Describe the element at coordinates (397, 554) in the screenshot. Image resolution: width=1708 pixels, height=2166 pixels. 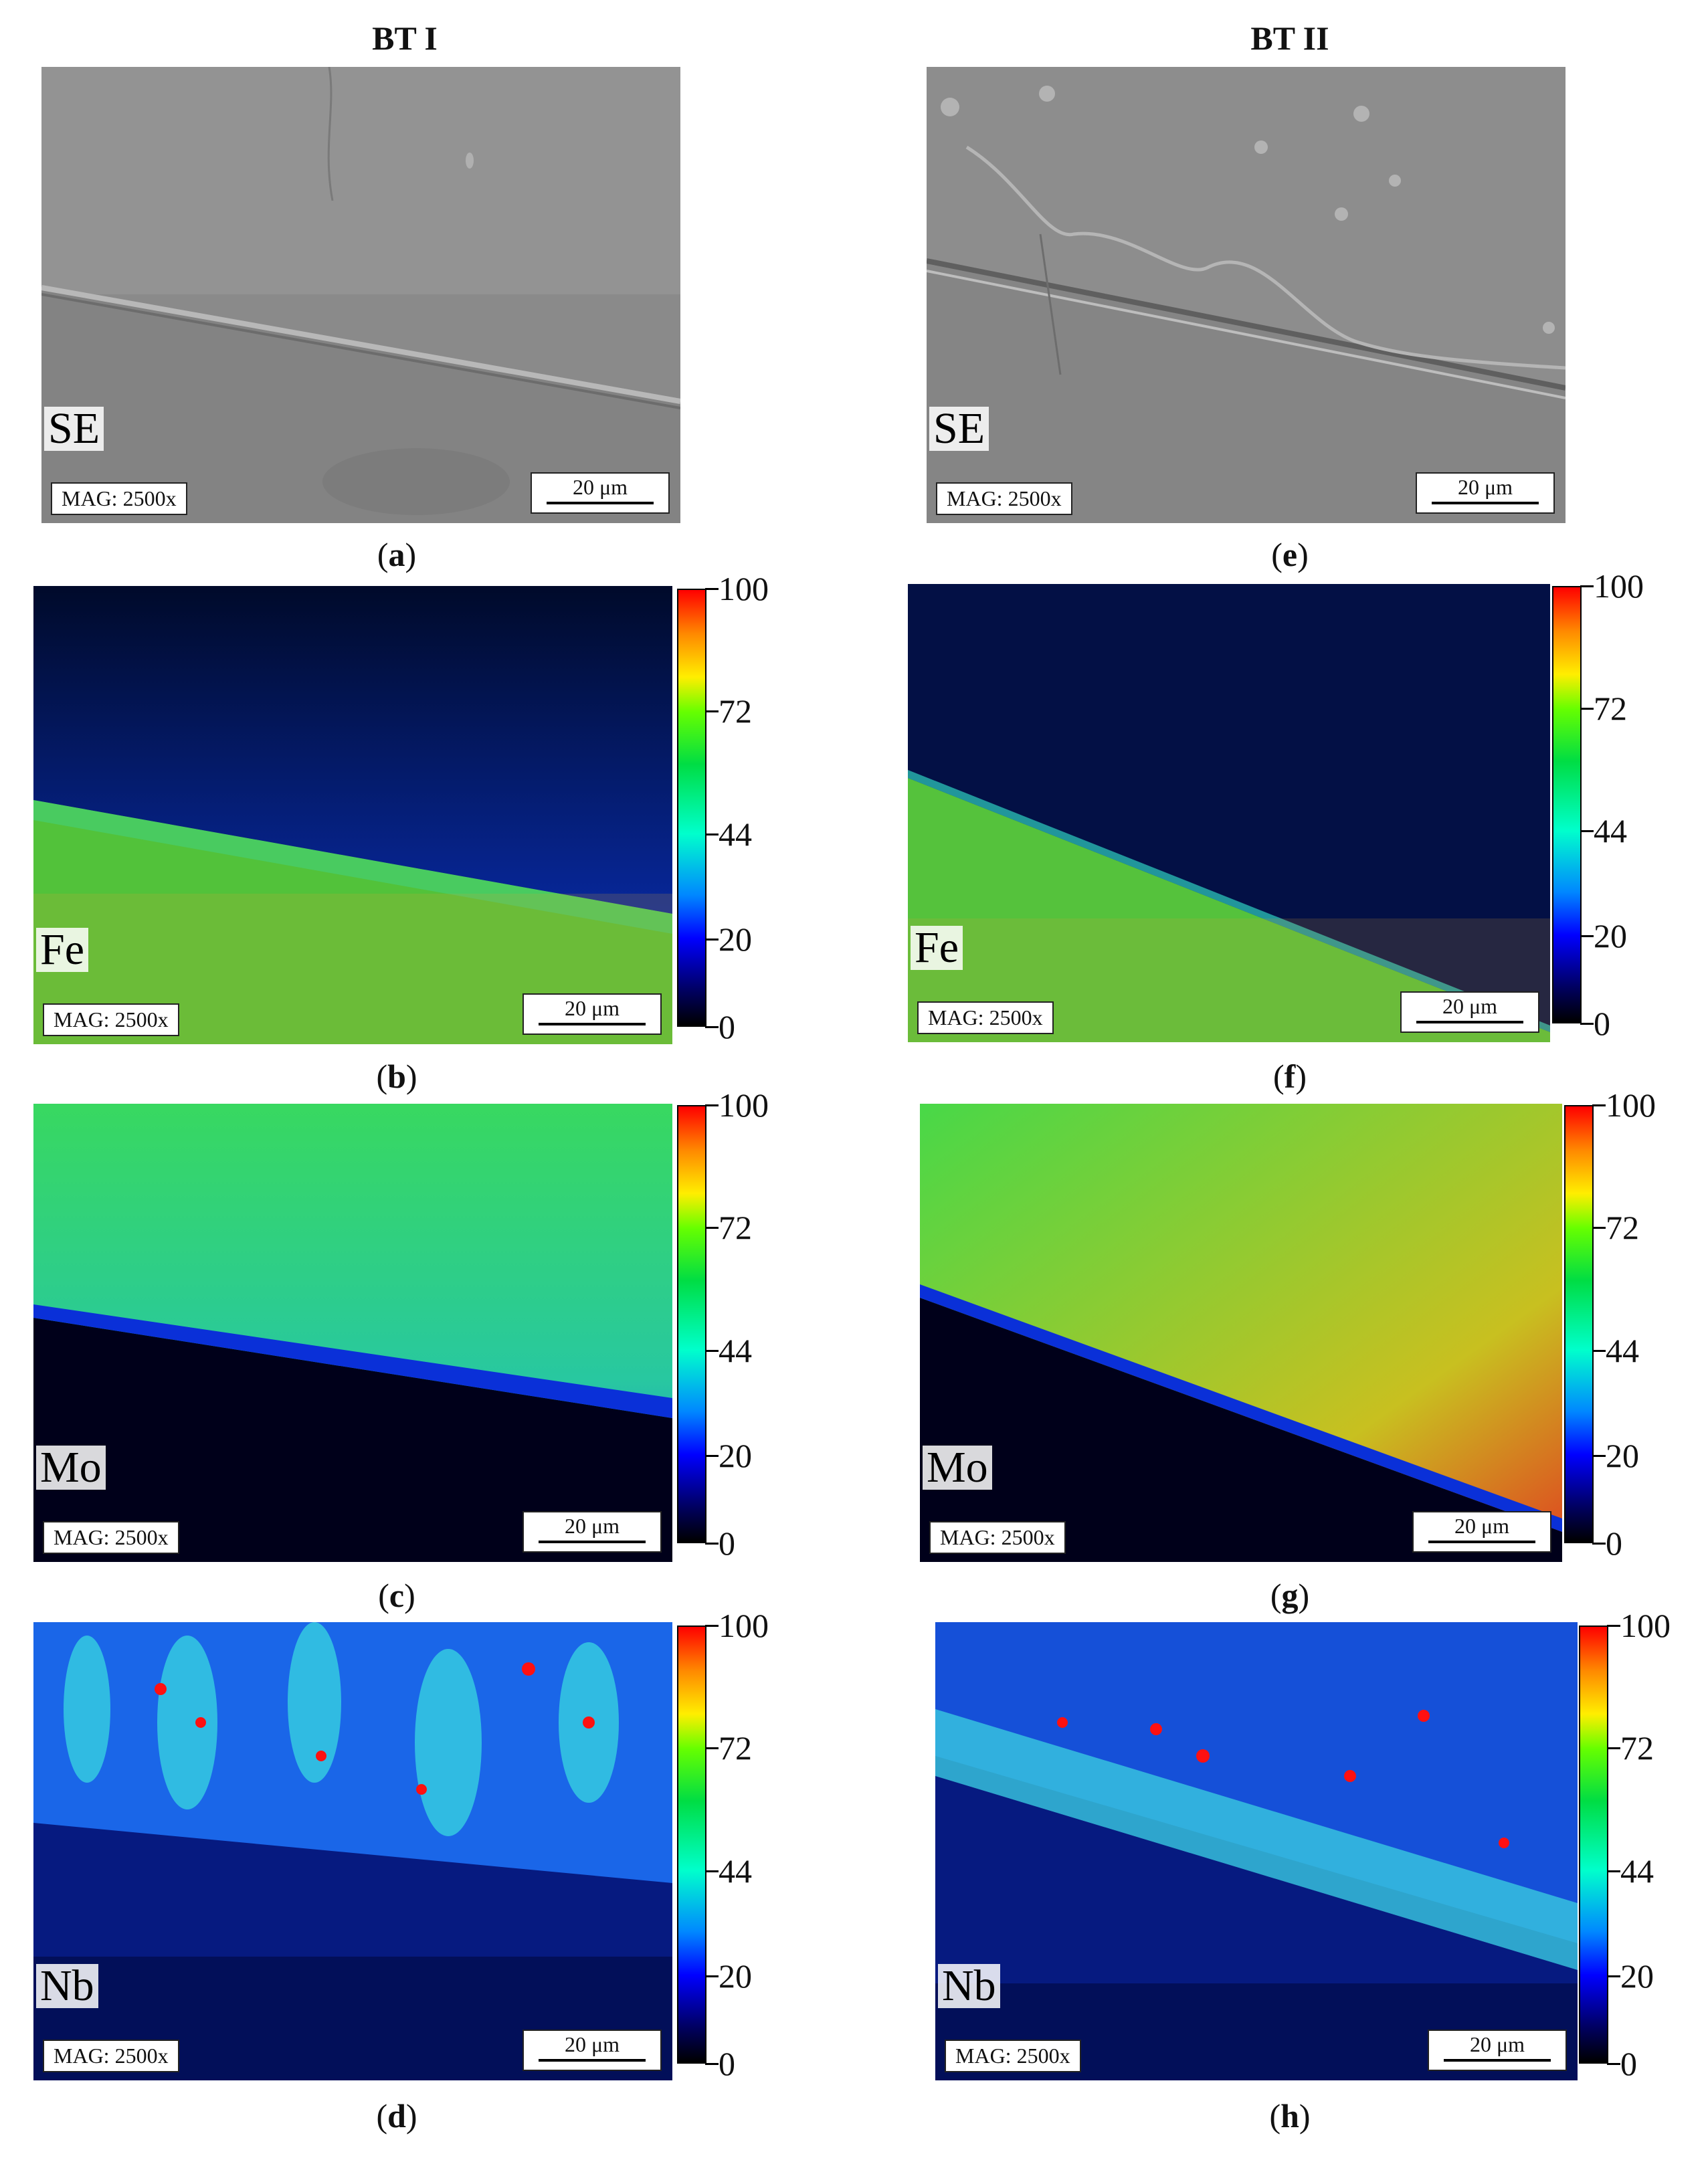
I see `caption-a: (a)` at that location.